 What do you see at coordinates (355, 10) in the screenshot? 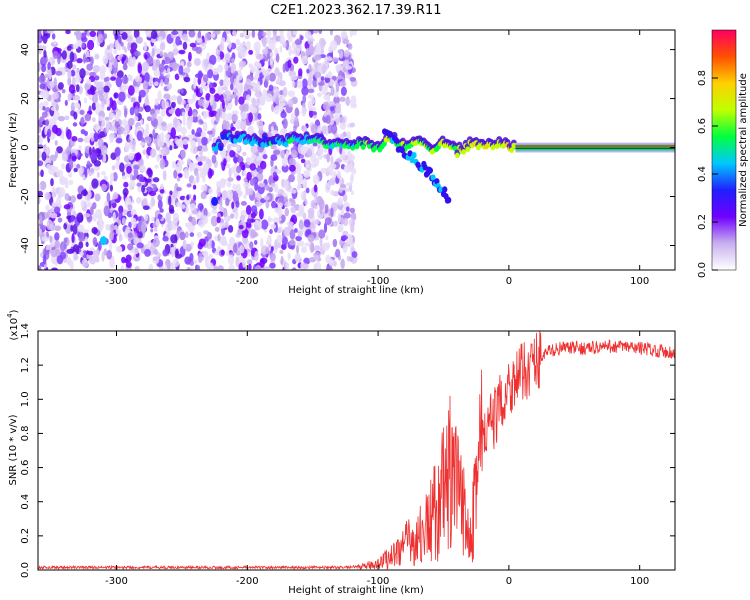
I see `figure-title: C2E1.2023.362.17.39.R11` at bounding box center [355, 10].